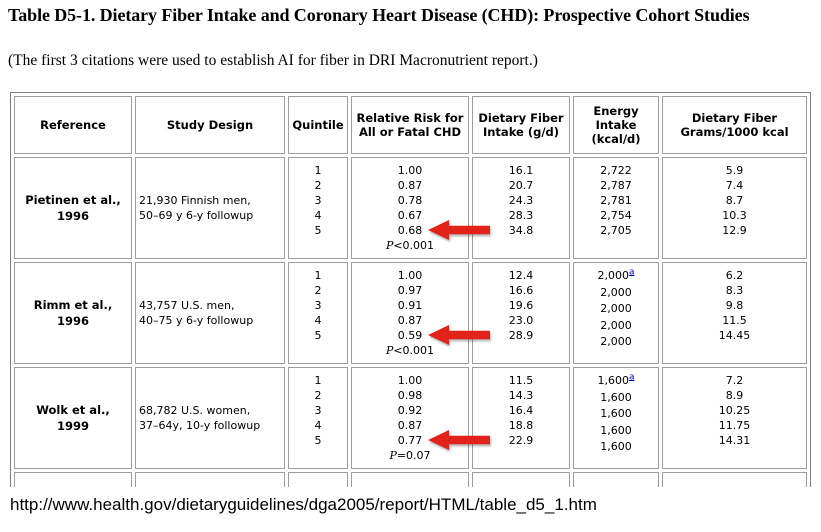  Describe the element at coordinates (734, 125) in the screenshot. I see `header-fiber-per-1000: Dietary Fiber Grams/1000 kcal` at that location.